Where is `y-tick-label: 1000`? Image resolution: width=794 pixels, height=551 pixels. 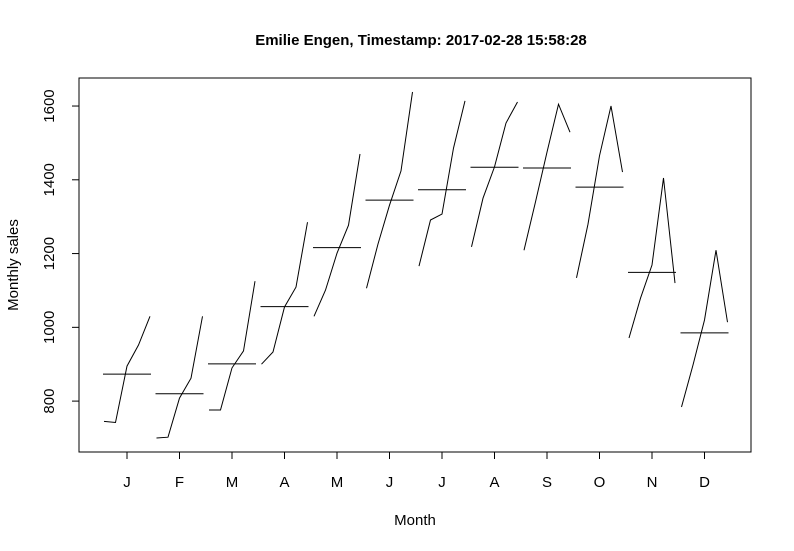 y-tick-label: 1000 is located at coordinates (49, 327).